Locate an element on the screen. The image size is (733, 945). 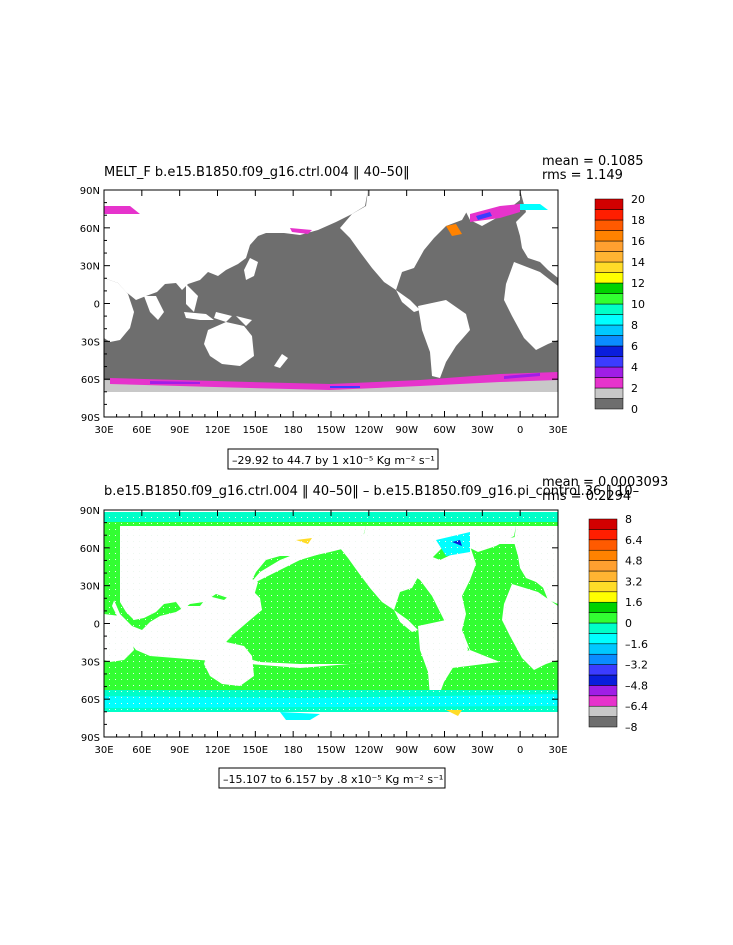
melt-bands is located at coordinates (331, 298).